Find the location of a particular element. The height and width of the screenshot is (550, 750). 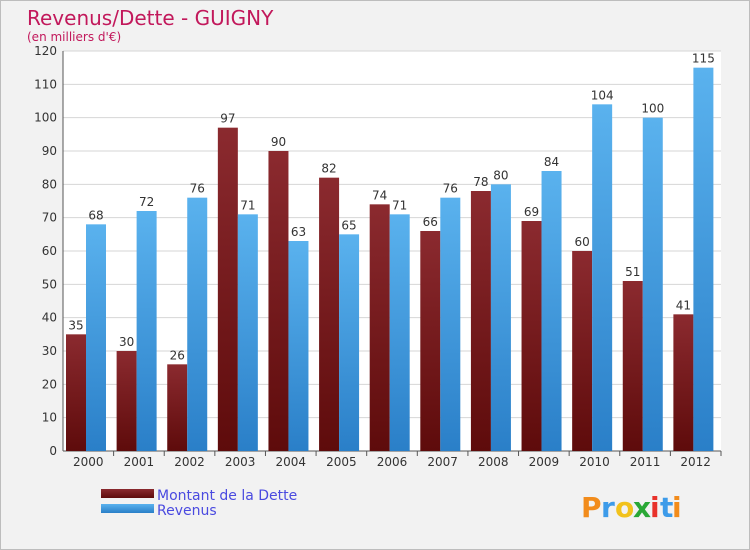

x-tick-label: 2005 is located at coordinates (341, 462).